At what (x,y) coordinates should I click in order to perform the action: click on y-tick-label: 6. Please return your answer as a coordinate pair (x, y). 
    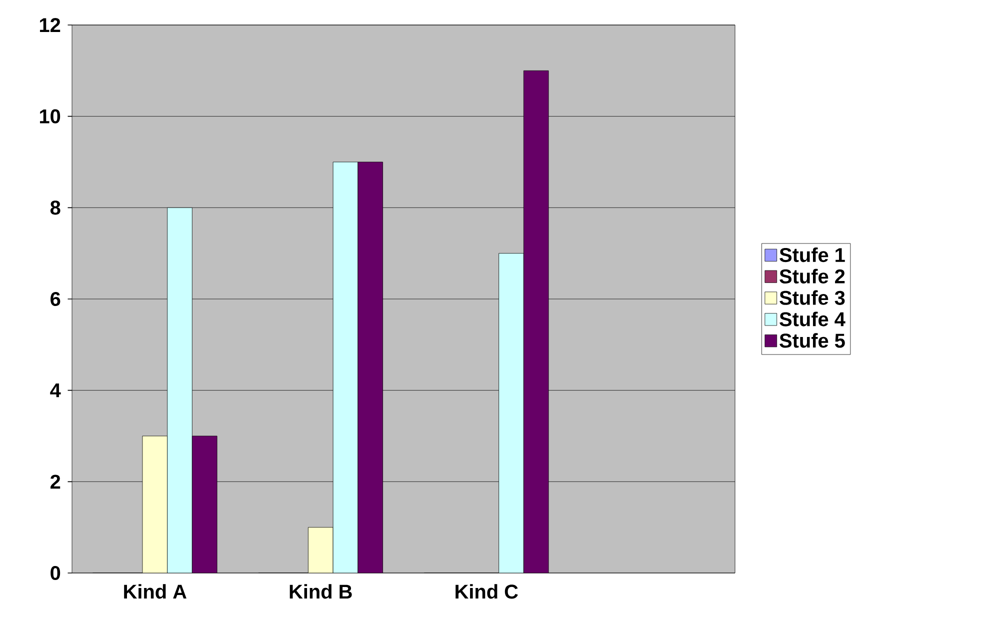
    Looking at the image, I should click on (55, 299).